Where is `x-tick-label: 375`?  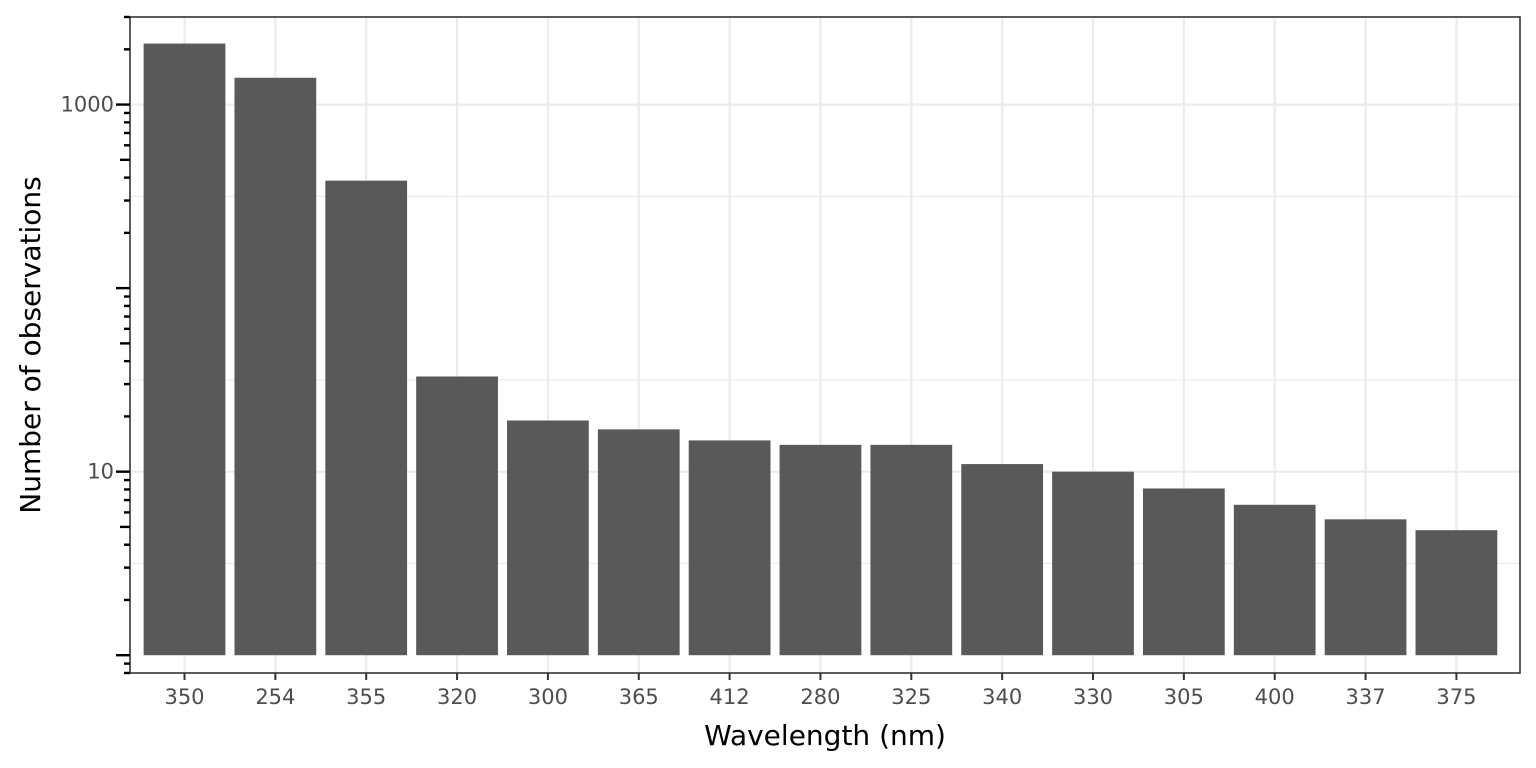
x-tick-label: 375 is located at coordinates (1456, 697).